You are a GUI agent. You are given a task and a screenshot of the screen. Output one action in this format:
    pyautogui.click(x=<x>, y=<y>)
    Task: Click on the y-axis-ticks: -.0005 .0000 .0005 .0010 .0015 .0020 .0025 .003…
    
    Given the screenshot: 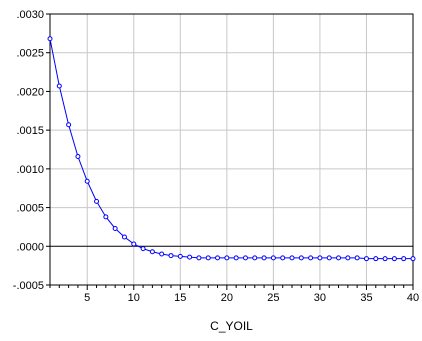 What is the action you would take?
    pyautogui.click(x=31, y=150)
    